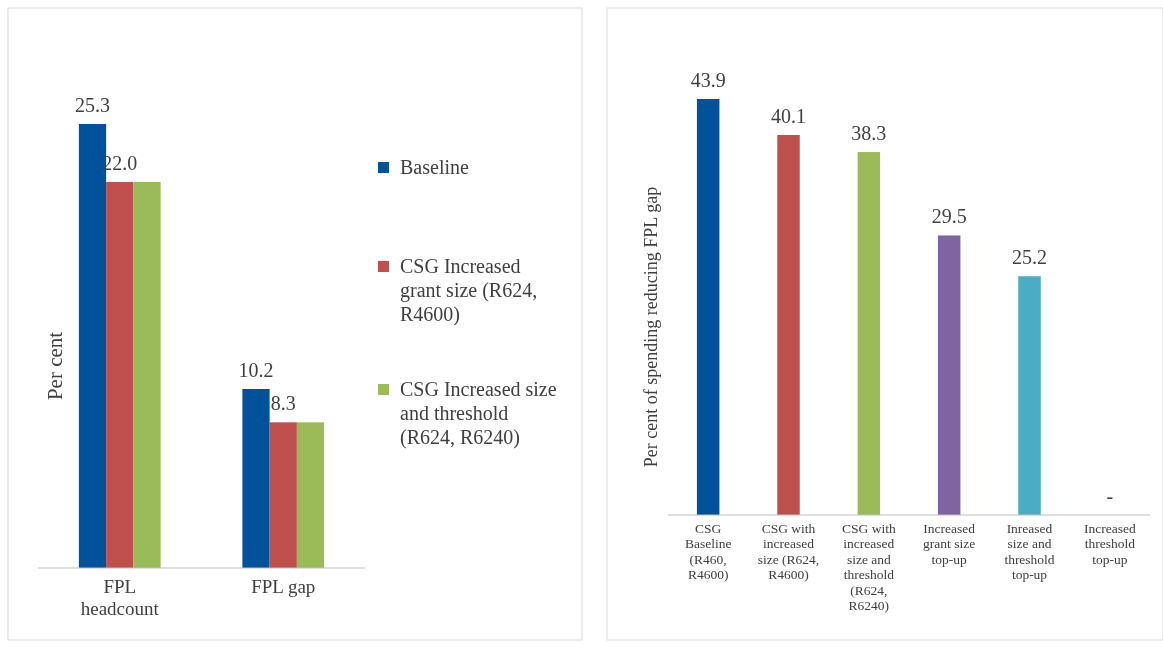 Image resolution: width=1163 pixels, height=648 pixels. Describe the element at coordinates (788, 116) in the screenshot. I see `data-label: 40.1` at that location.